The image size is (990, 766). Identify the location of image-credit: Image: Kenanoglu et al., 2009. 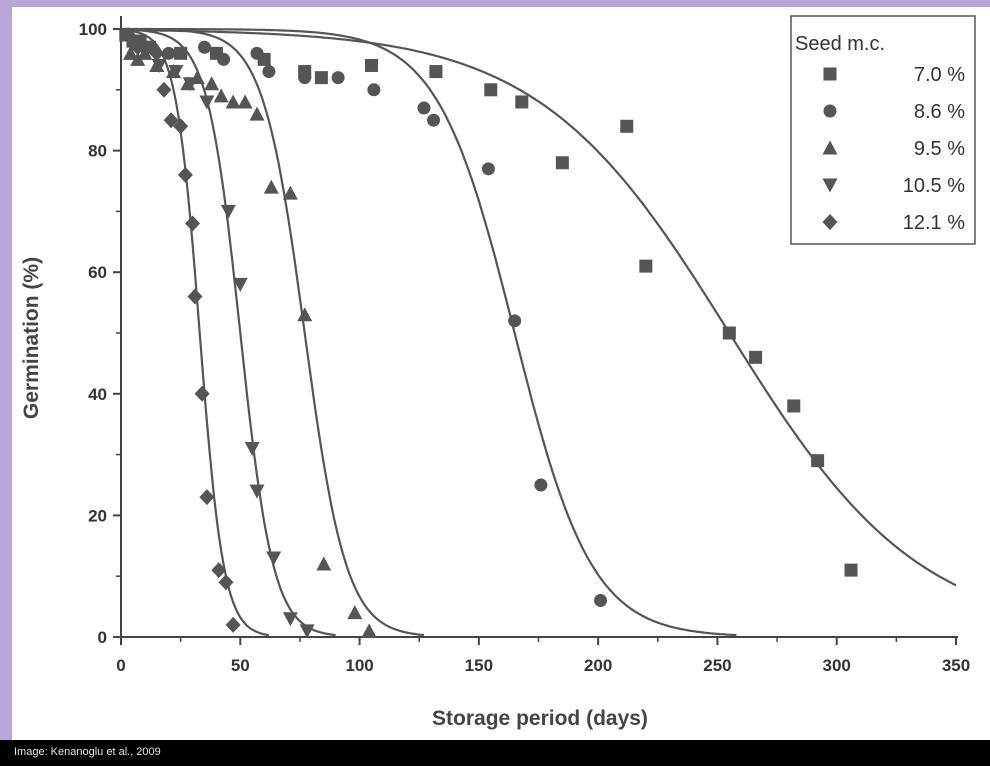
(87, 752).